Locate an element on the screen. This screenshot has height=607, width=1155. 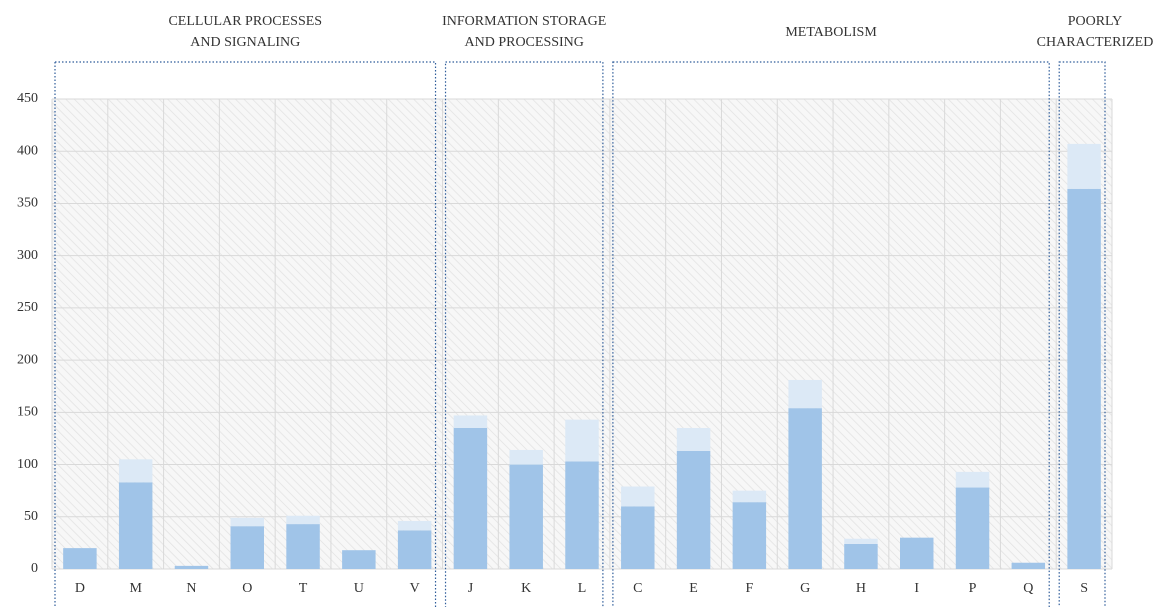
x-tick-label: S is located at coordinates (1084, 588).